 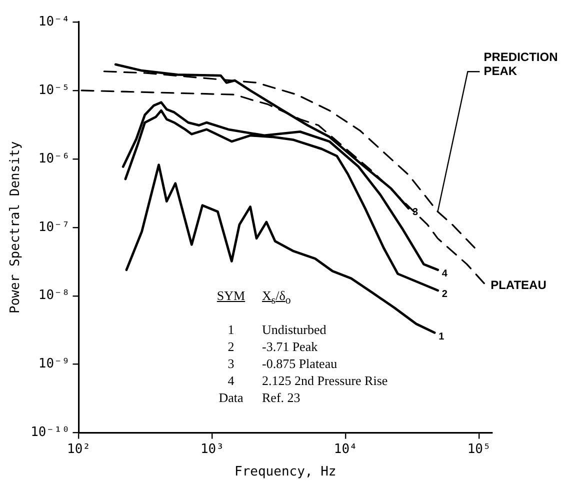 What do you see at coordinates (325, 380) in the screenshot?
I see `annotation: 2.125 2nd Pressure Rise` at bounding box center [325, 380].